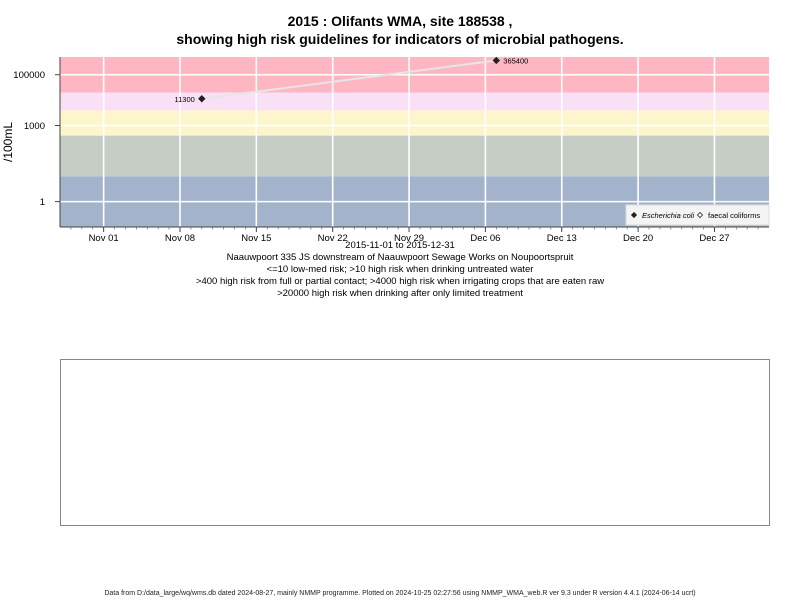 The height and width of the screenshot is (600, 800). Describe the element at coordinates (638, 238) in the screenshot. I see `x-tick-label-7: Dec 20` at that location.